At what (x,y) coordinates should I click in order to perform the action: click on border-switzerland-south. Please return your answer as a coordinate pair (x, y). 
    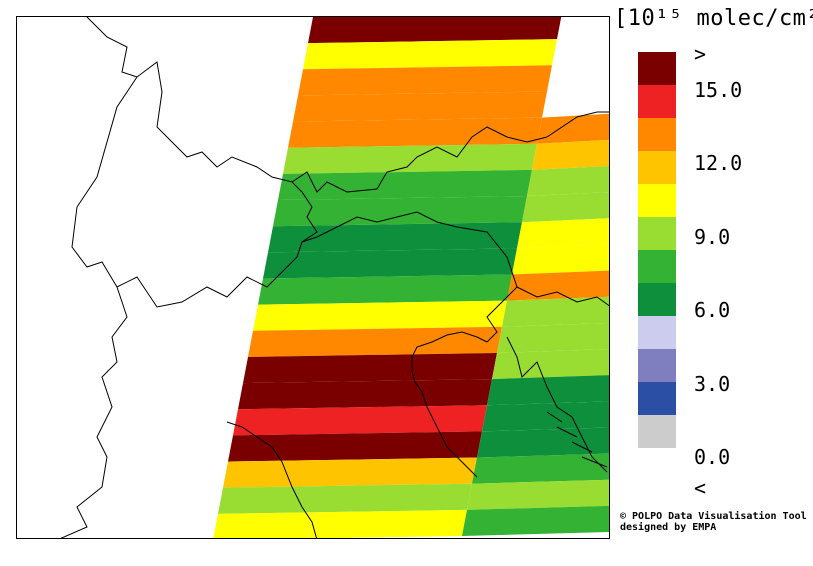
    Looking at the image, I should click on (194, 192).